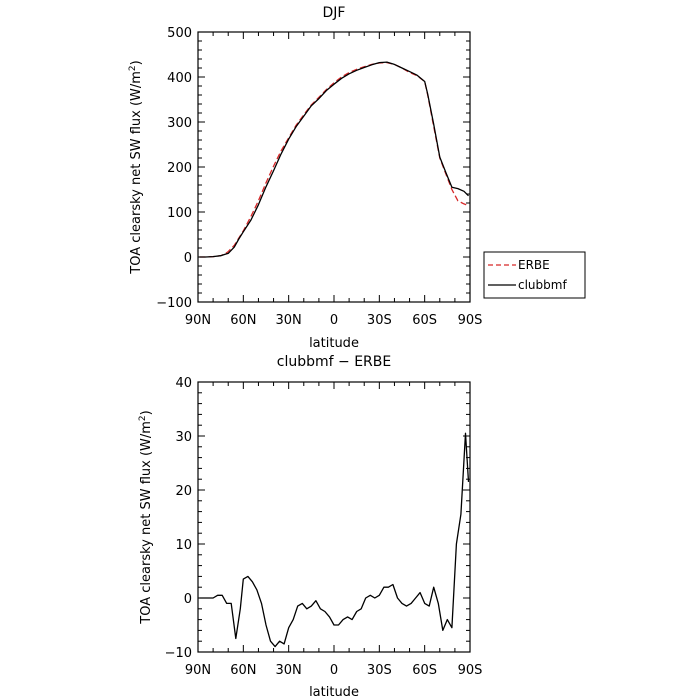 The image size is (700, 700). What do you see at coordinates (183, 383) in the screenshot?
I see `y-tick-label: 40` at bounding box center [183, 383].